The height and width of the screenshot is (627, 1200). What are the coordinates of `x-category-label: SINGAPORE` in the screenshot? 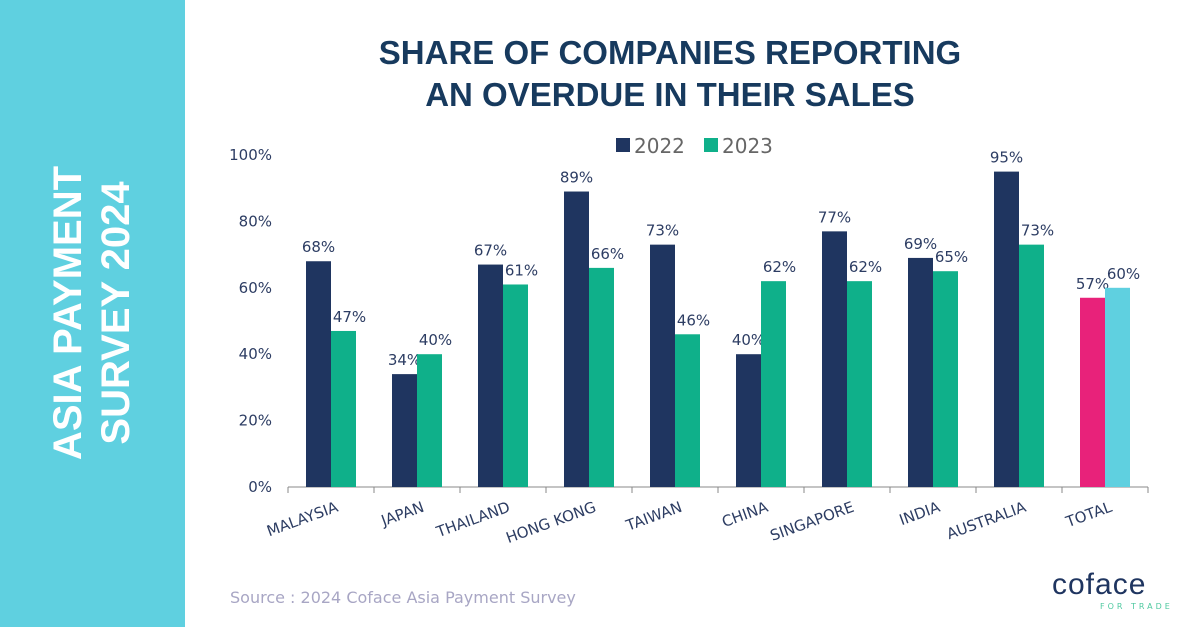 It's located at (812, 521).